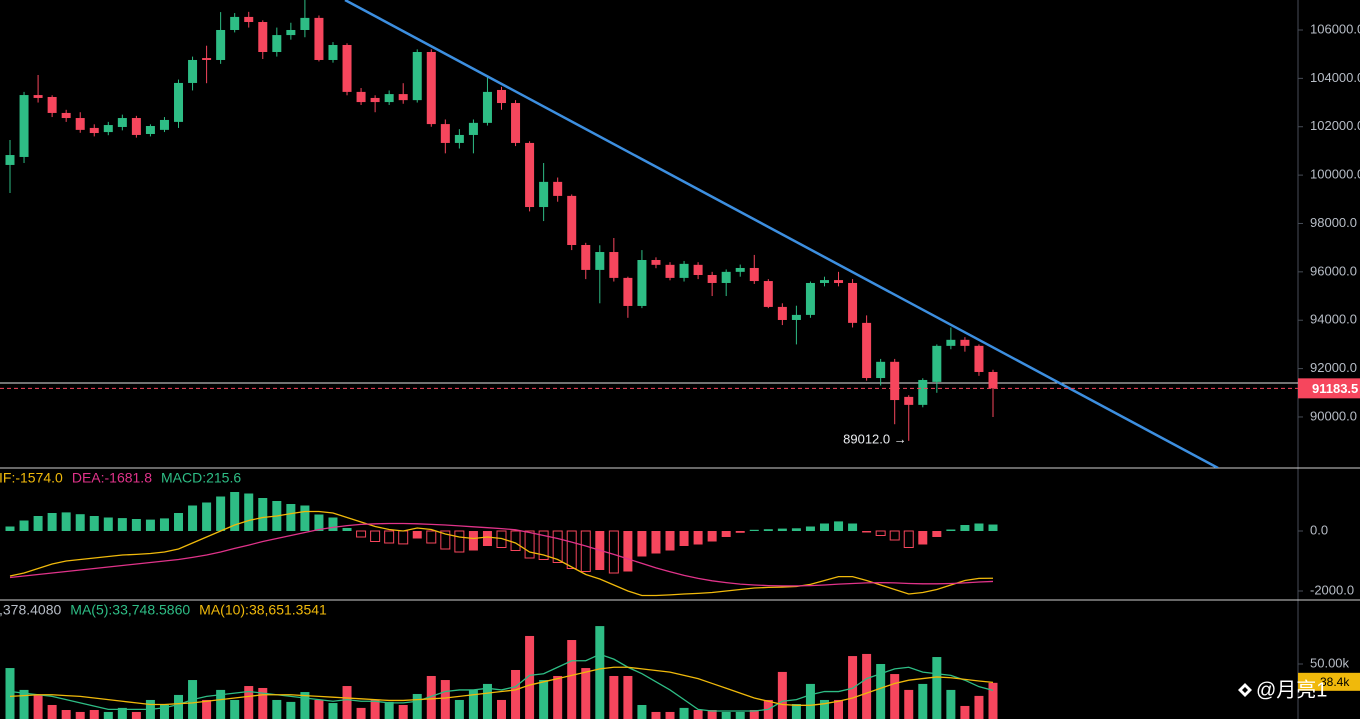 The image size is (1360, 719). I want to click on watermark: @月亮1, so click(1282, 689).